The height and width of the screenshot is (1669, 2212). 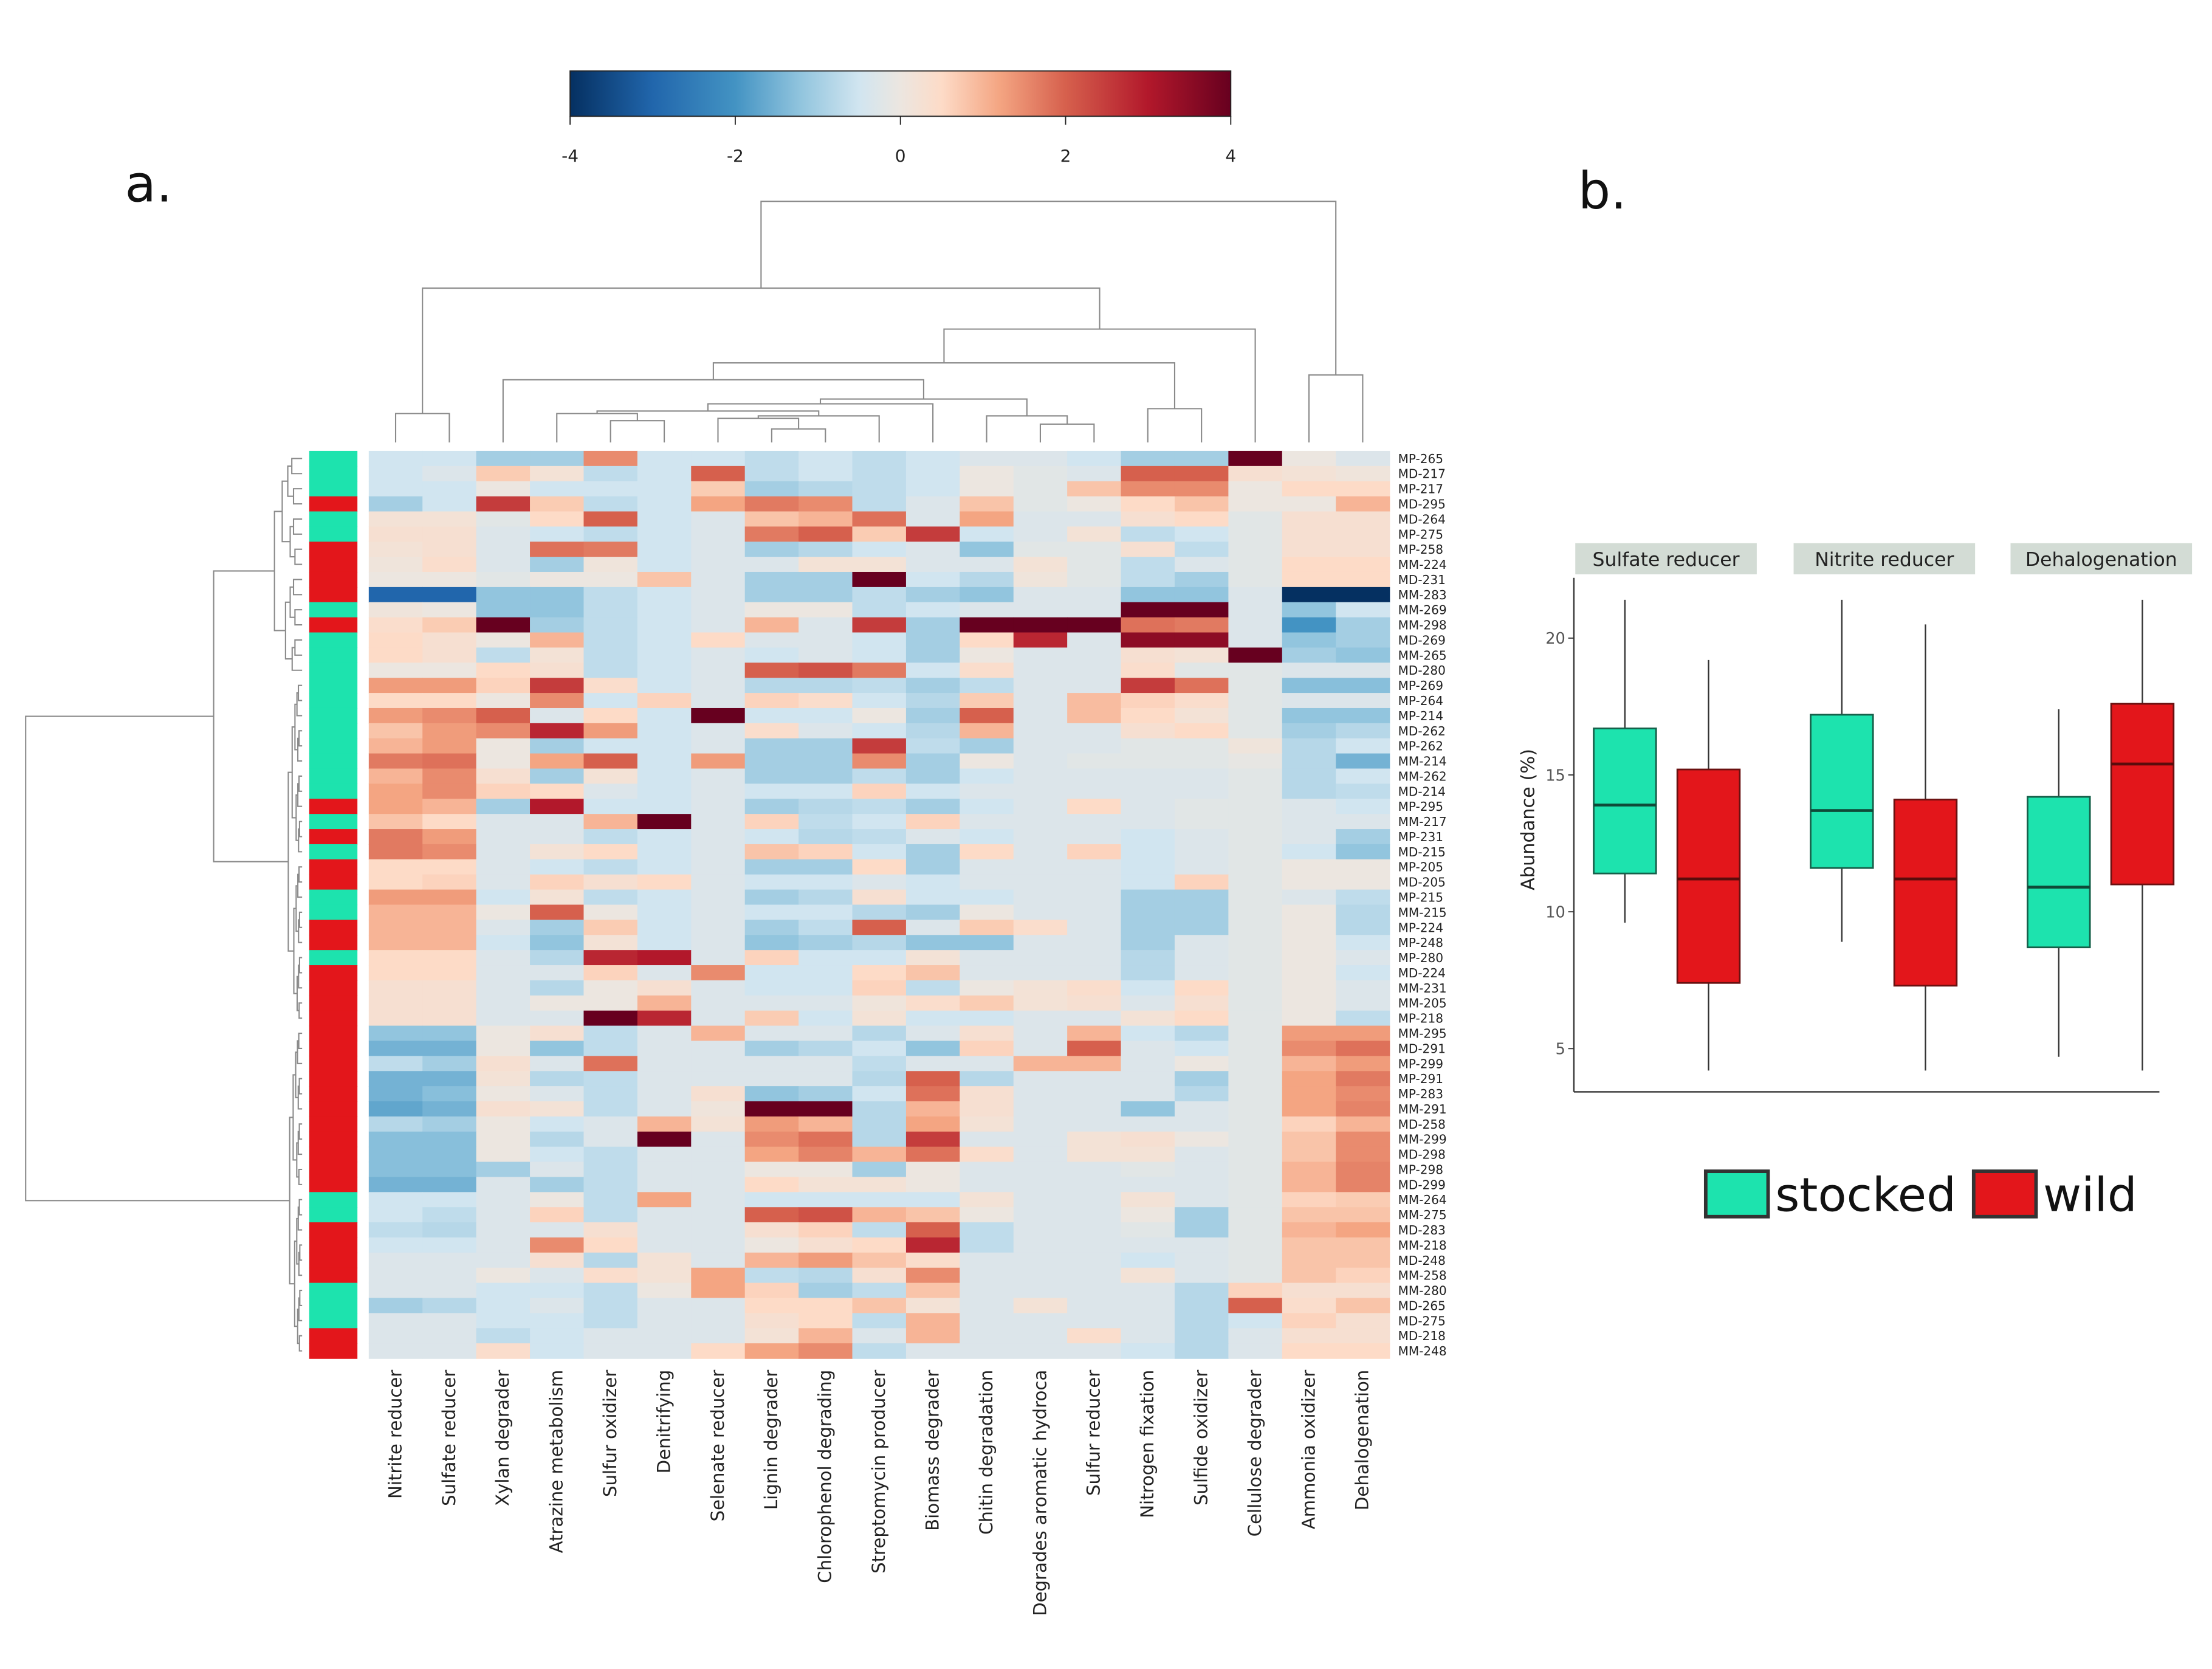 I want to click on row-label: MD-265, so click(x=1422, y=1305).